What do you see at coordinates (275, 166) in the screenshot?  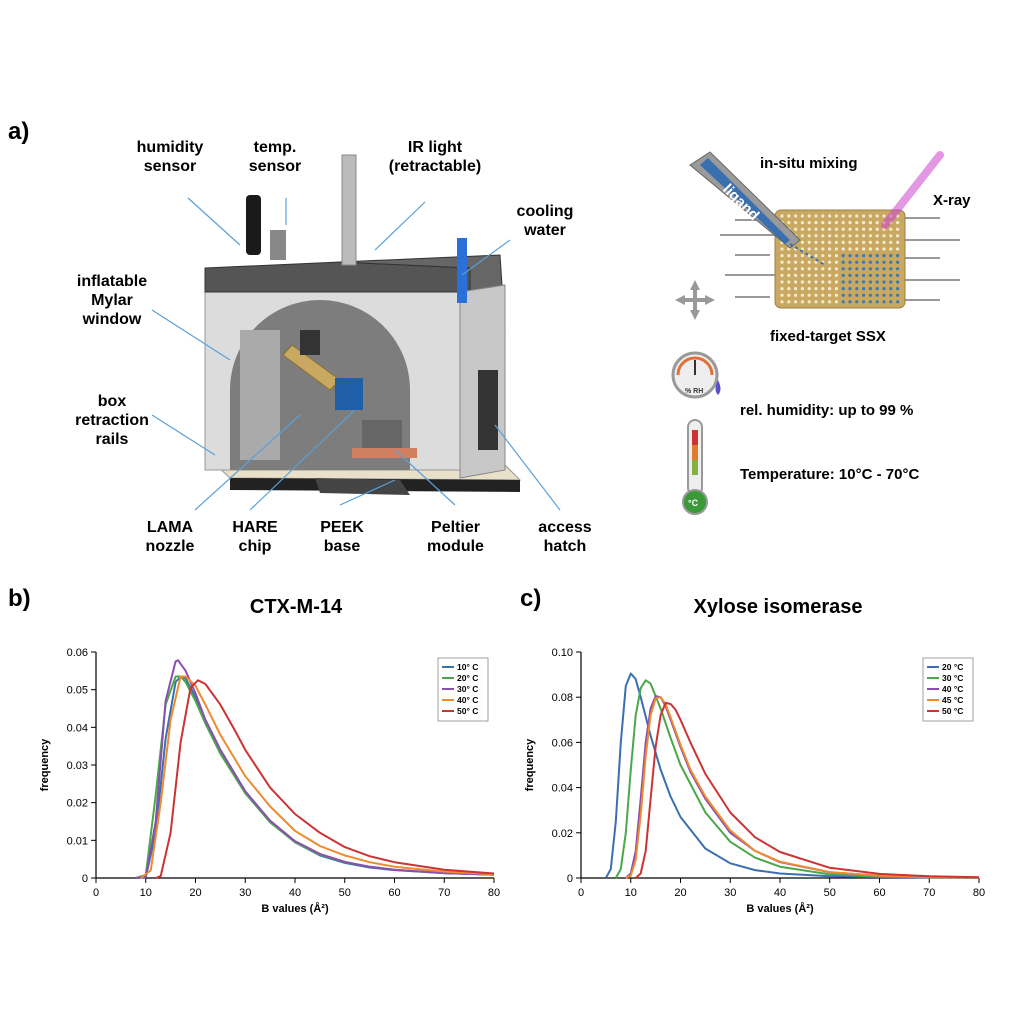 I see `label-line: sensor` at bounding box center [275, 166].